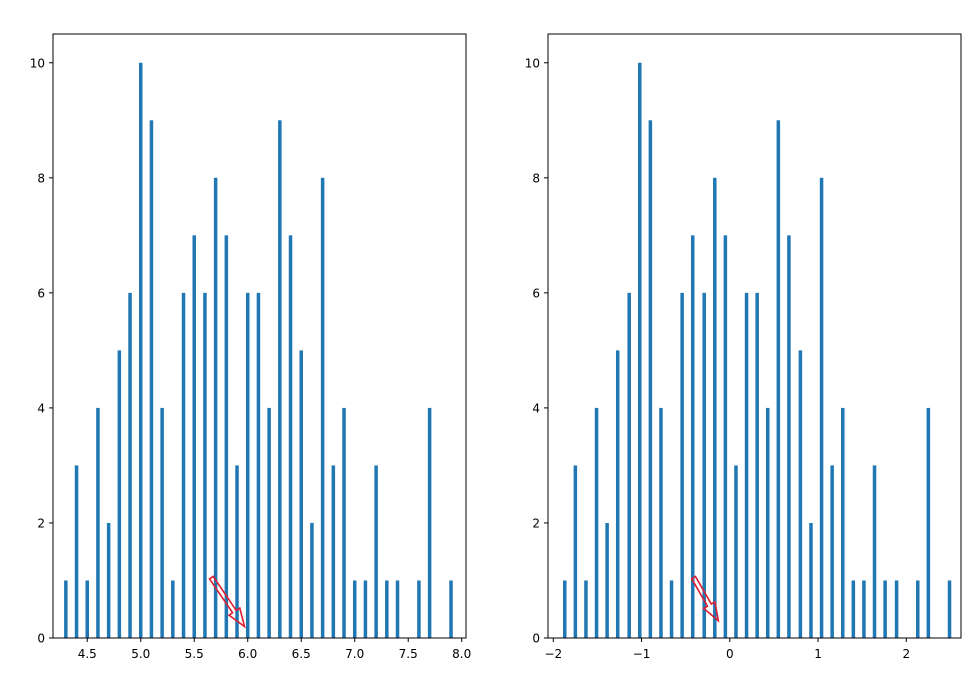  Describe the element at coordinates (536, 293) in the screenshot. I see `right-y-tick-label-3: 6` at that location.